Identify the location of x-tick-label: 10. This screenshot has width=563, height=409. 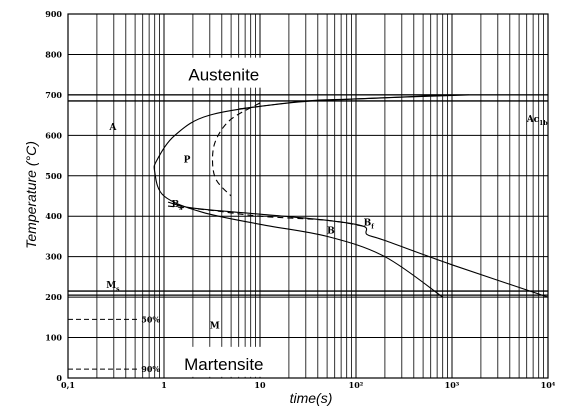
(260, 385).